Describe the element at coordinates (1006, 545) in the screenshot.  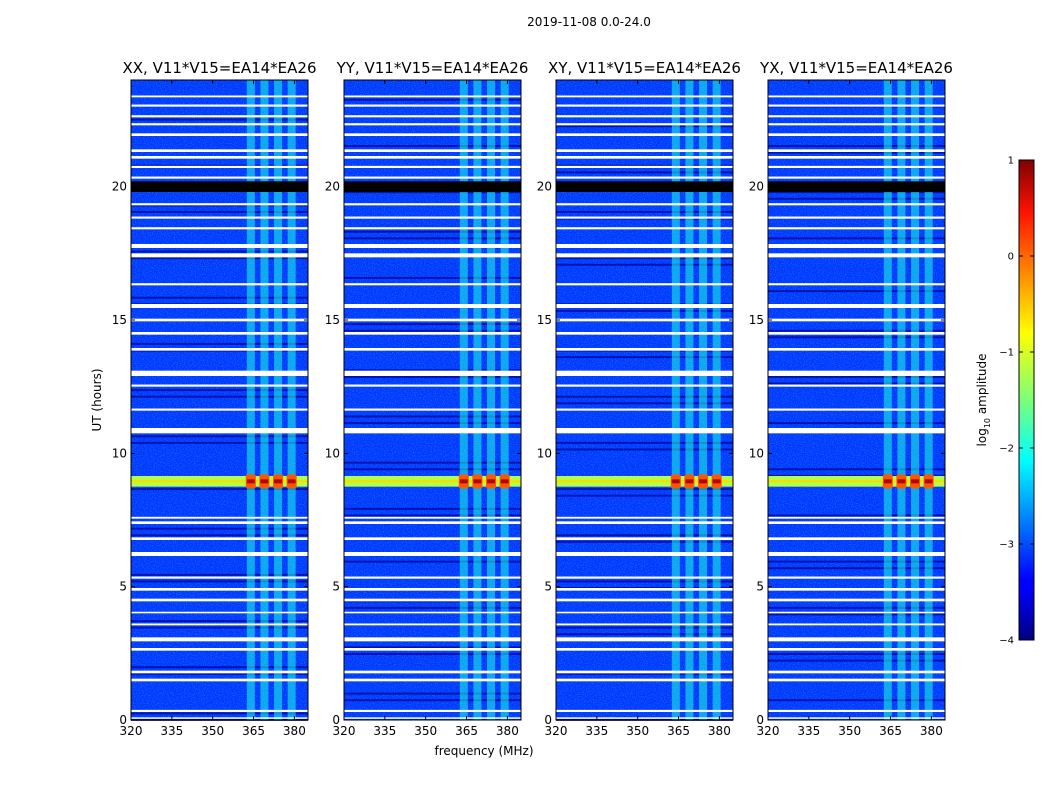
I see `colorbar-tick-label: −3` at that location.